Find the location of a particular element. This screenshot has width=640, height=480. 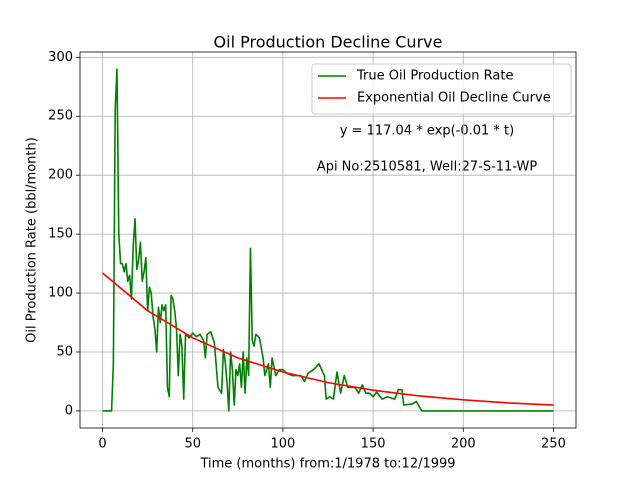

x-tick-label: 150 is located at coordinates (373, 444).